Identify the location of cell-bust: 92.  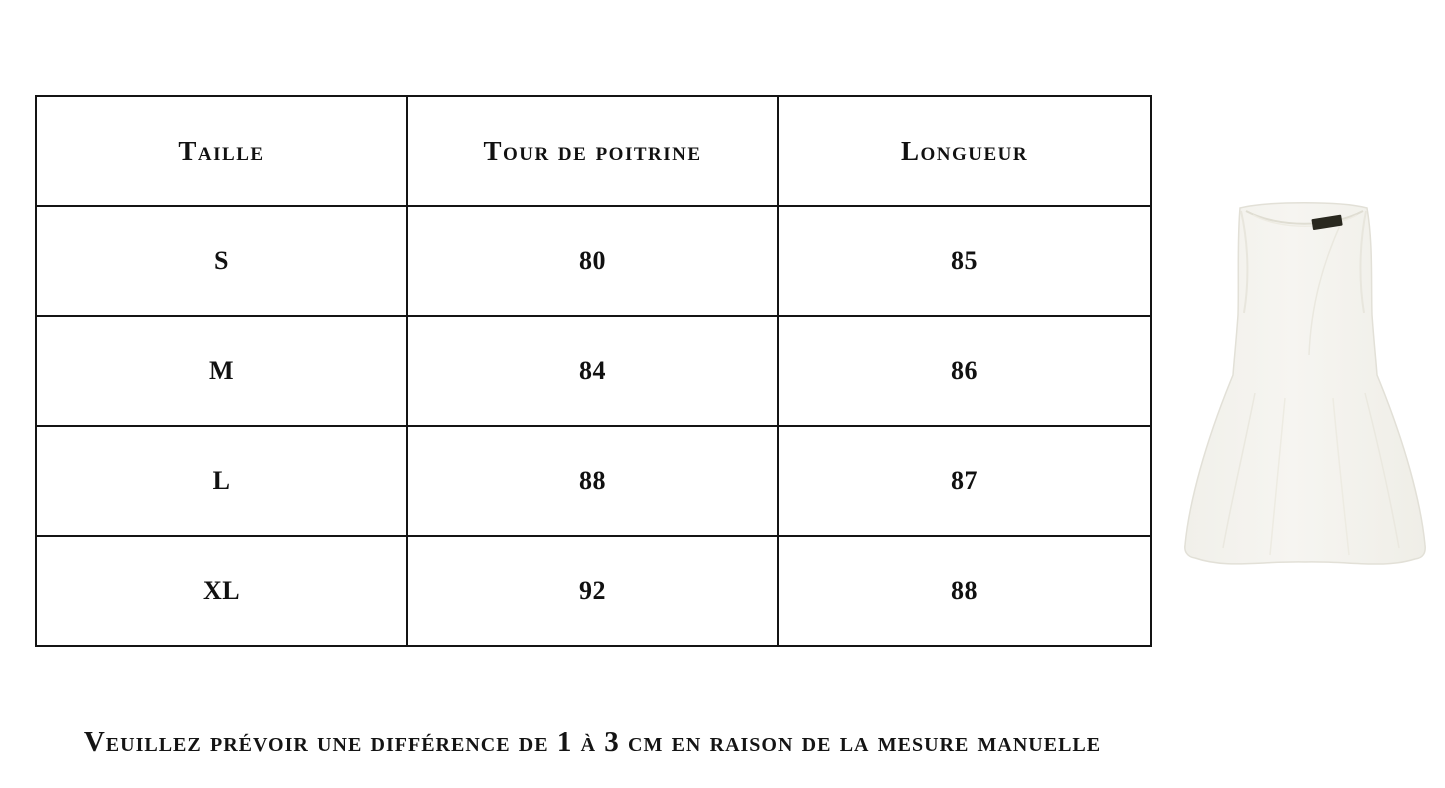
(592, 591).